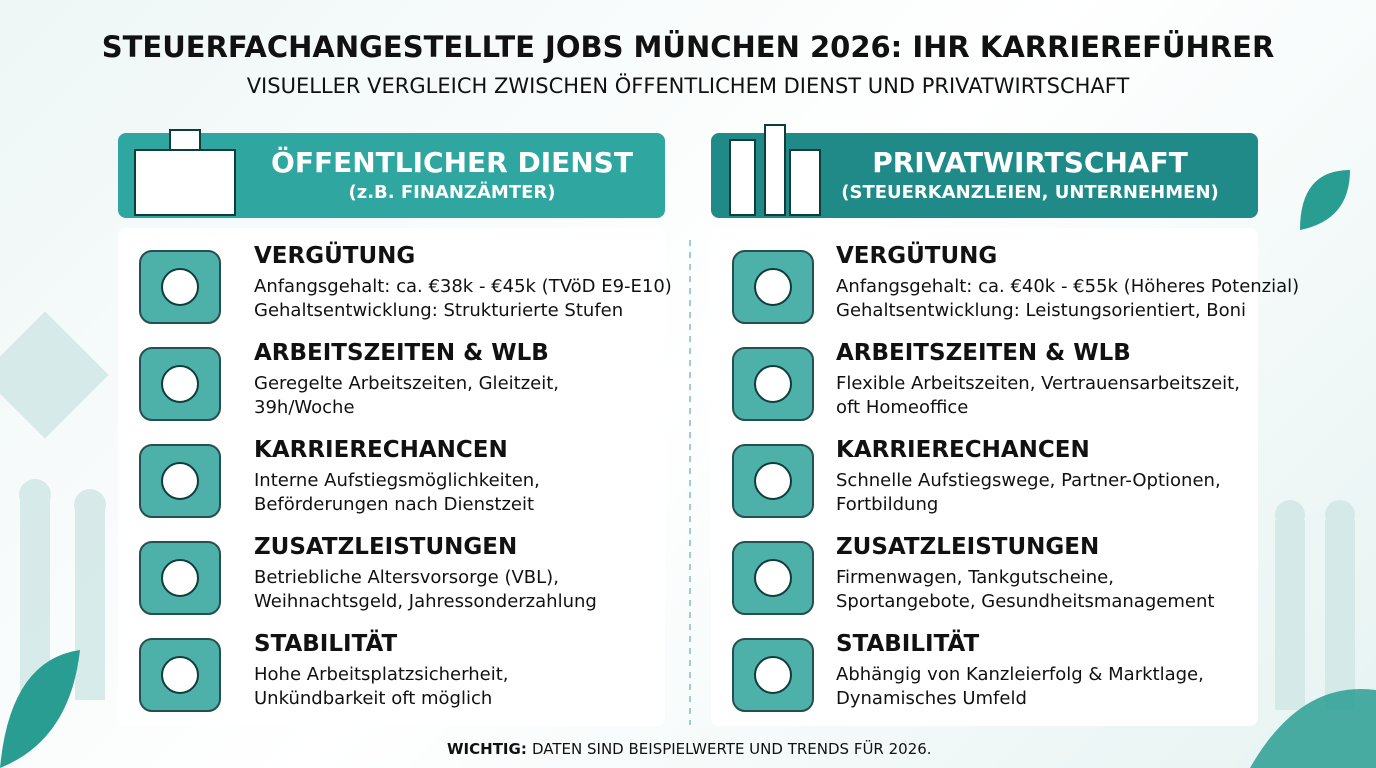  I want to click on section-line: Firmenwagen, Tankgutscheine,, so click(975, 577).